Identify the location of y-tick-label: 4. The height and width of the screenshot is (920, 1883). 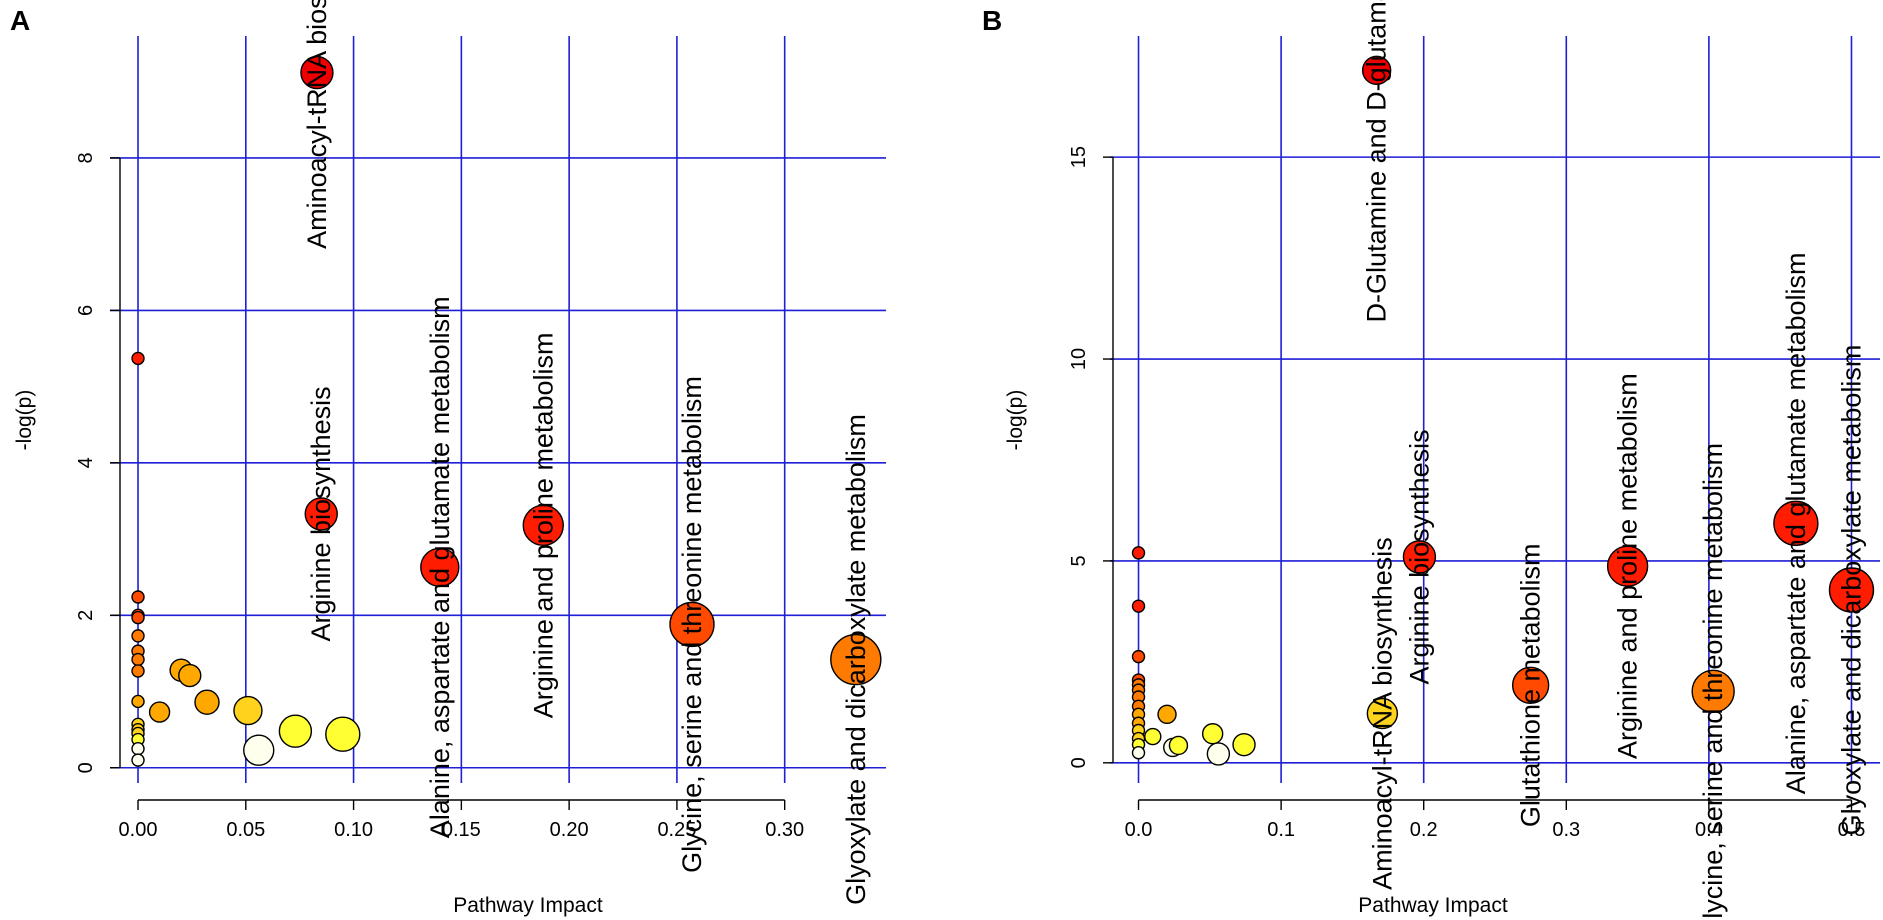
(86, 462).